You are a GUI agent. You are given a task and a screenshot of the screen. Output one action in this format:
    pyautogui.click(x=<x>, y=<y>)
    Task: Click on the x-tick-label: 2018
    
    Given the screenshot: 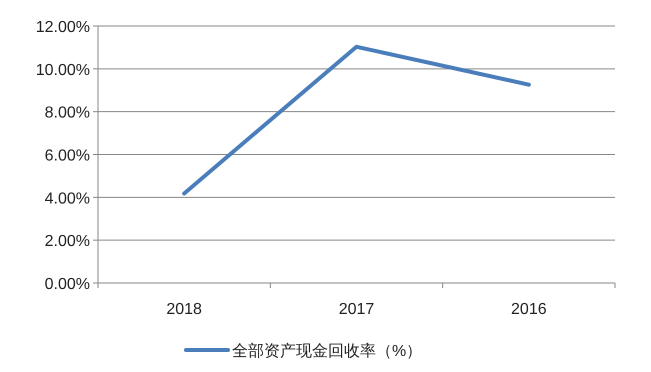 What is the action you would take?
    pyautogui.click(x=184, y=309)
    